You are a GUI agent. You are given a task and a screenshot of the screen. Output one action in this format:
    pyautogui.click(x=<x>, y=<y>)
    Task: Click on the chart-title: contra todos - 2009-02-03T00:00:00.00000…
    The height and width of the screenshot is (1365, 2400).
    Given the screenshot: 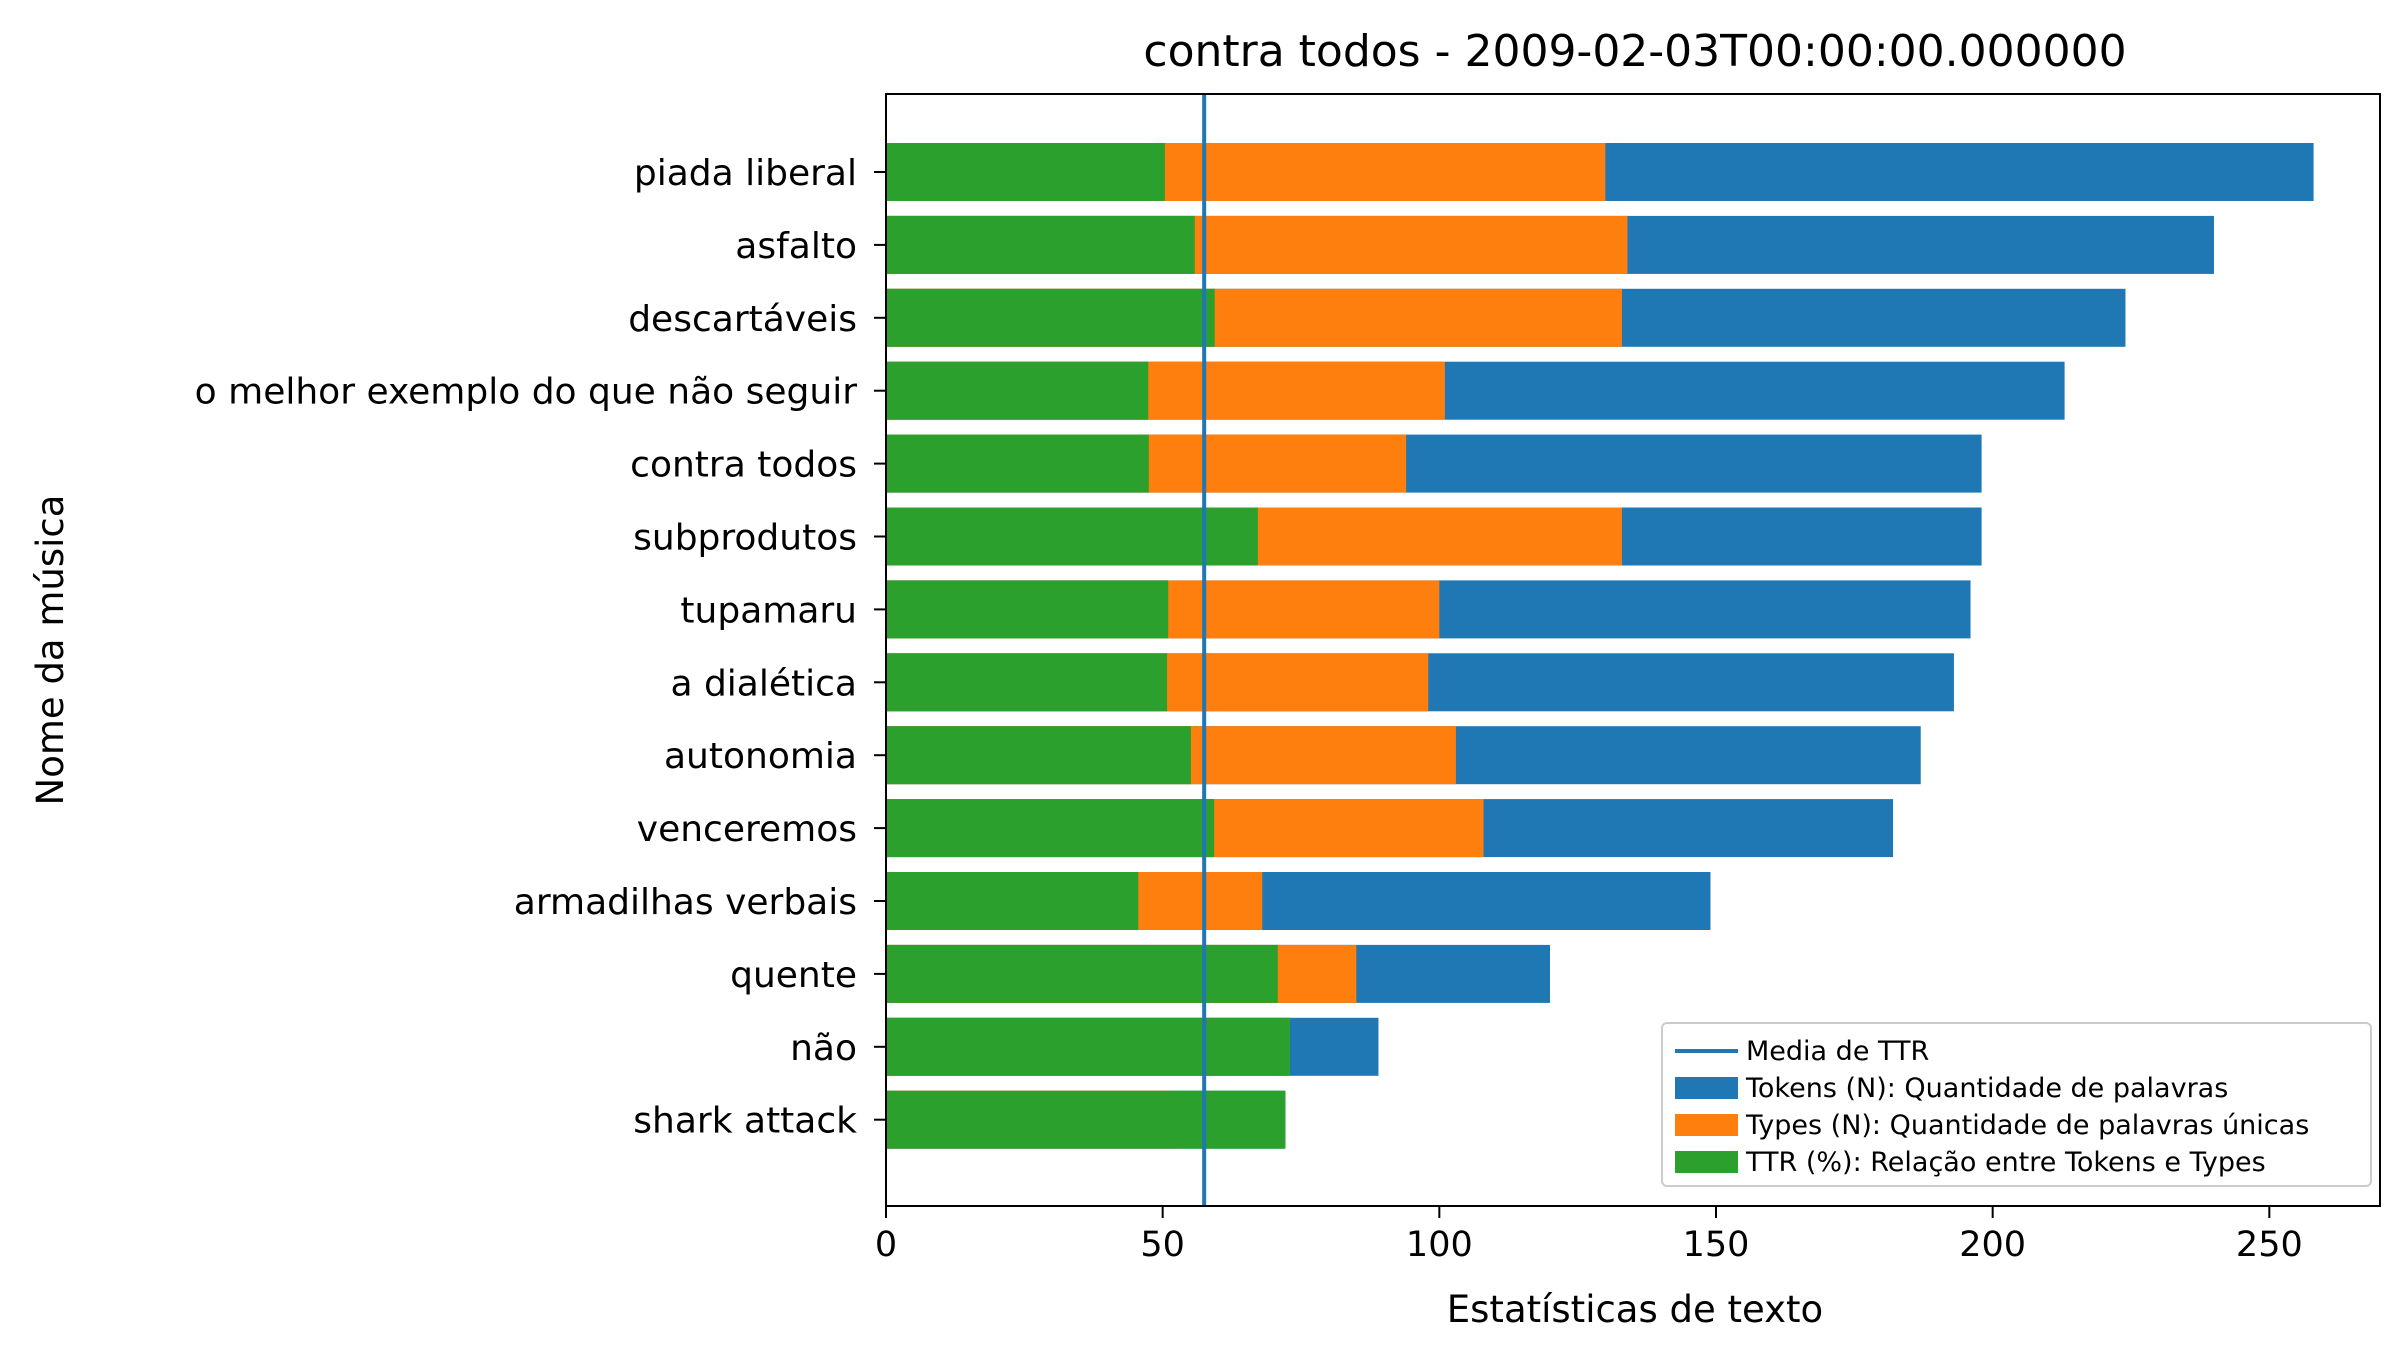 What is the action you would take?
    pyautogui.click(x=1634, y=51)
    